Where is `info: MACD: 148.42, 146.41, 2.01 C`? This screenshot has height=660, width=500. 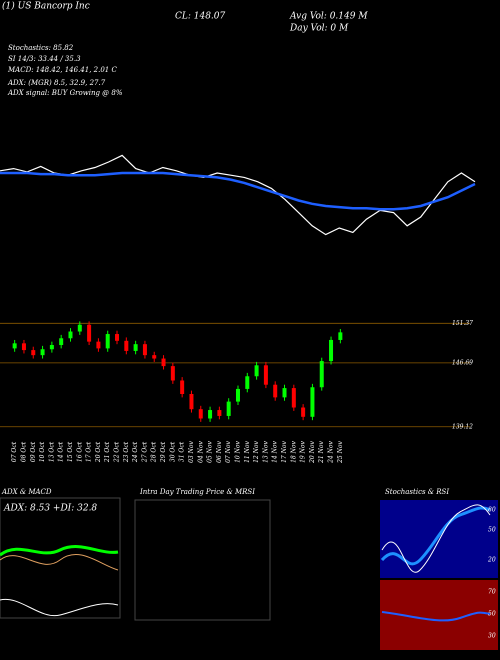
info: MACD: 148.42, 146.41, 2.01 C is located at coordinates (62, 70).